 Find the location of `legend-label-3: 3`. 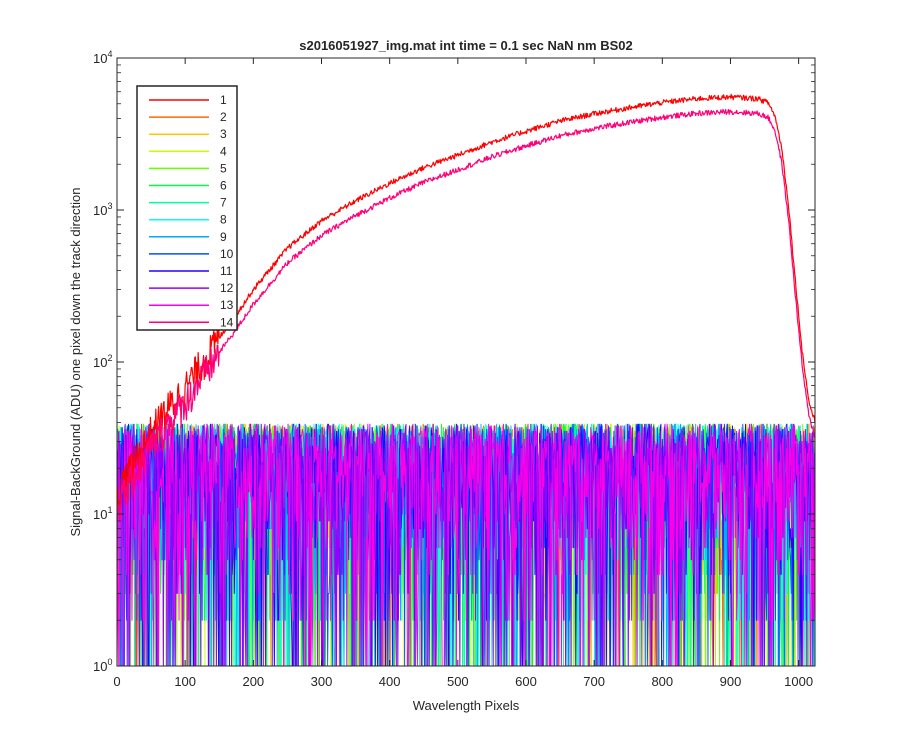

legend-label-3: 3 is located at coordinates (223, 134).